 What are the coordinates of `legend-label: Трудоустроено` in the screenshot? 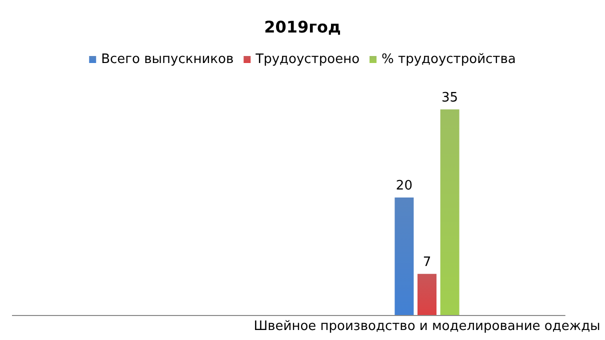 It's located at (307, 59).